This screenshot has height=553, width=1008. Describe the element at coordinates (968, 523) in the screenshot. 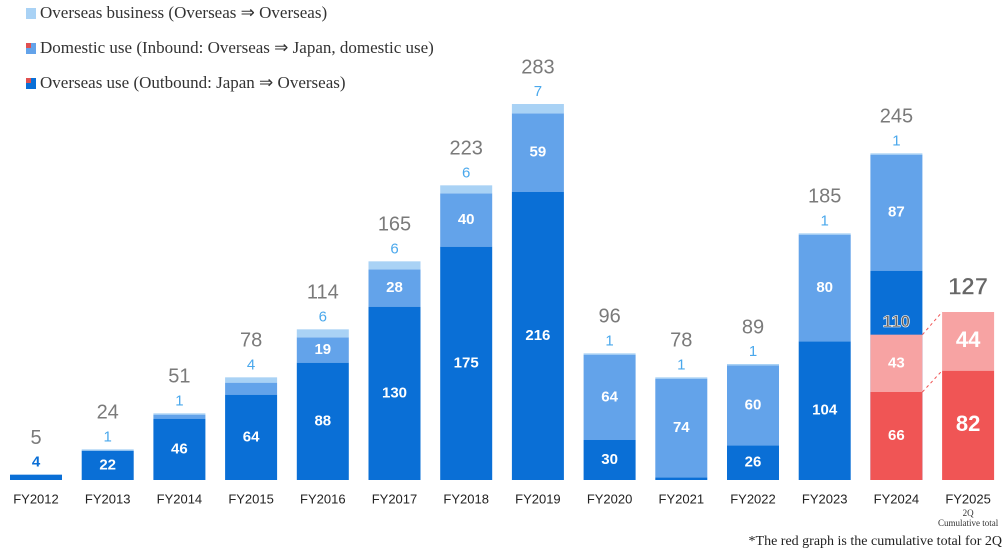

I see `x-tick-note: Cumulative total` at that location.